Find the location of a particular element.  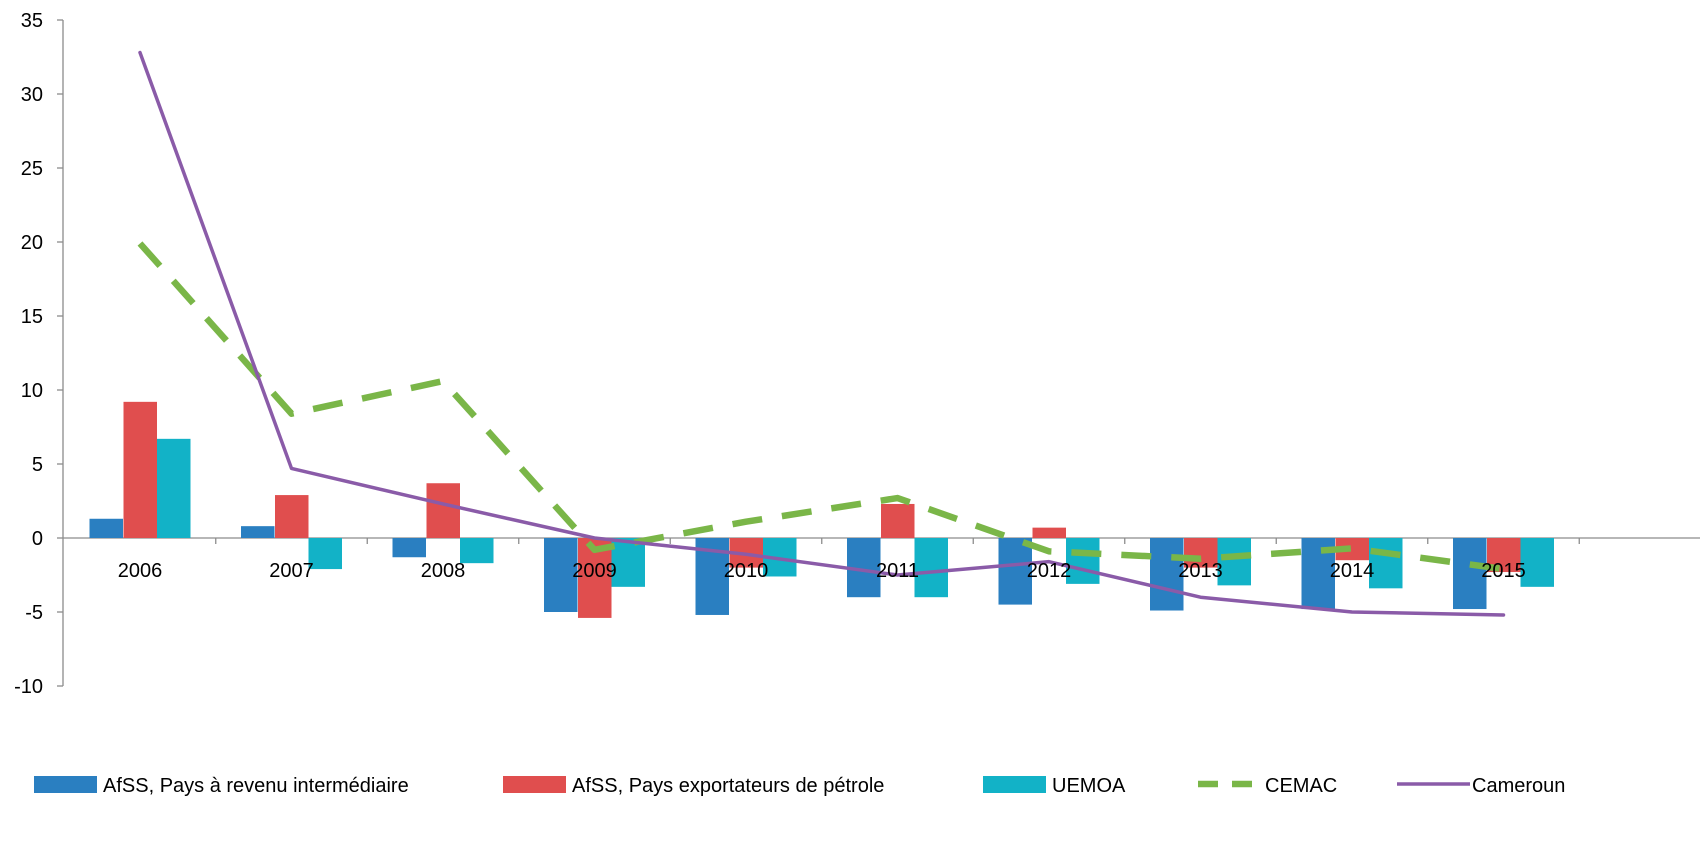

y-tick-label: -10 is located at coordinates (28, 687).